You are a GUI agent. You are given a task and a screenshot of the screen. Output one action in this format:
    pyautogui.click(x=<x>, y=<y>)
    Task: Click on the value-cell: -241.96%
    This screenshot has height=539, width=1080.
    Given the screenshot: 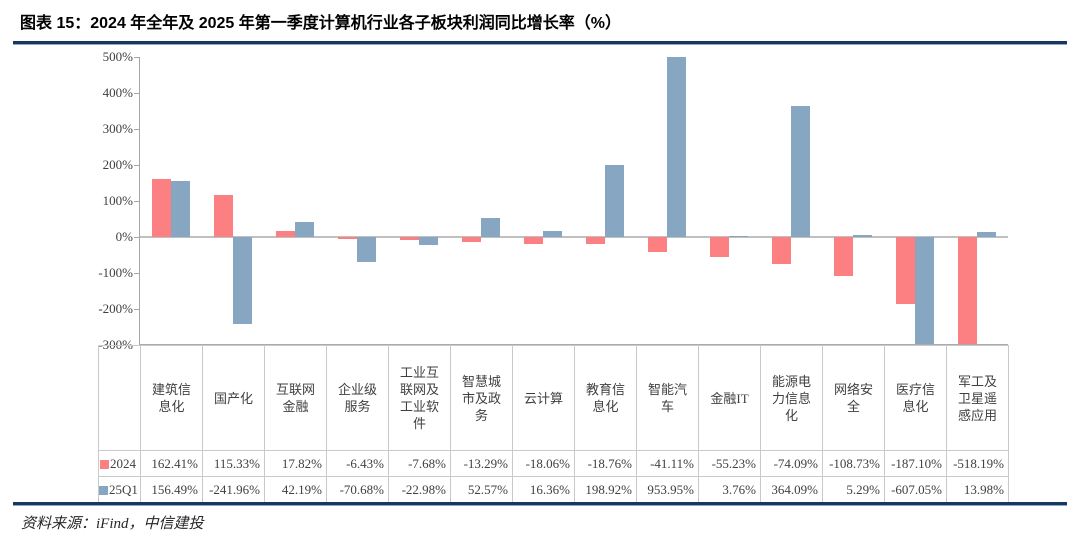 What is the action you would take?
    pyautogui.click(x=233, y=489)
    